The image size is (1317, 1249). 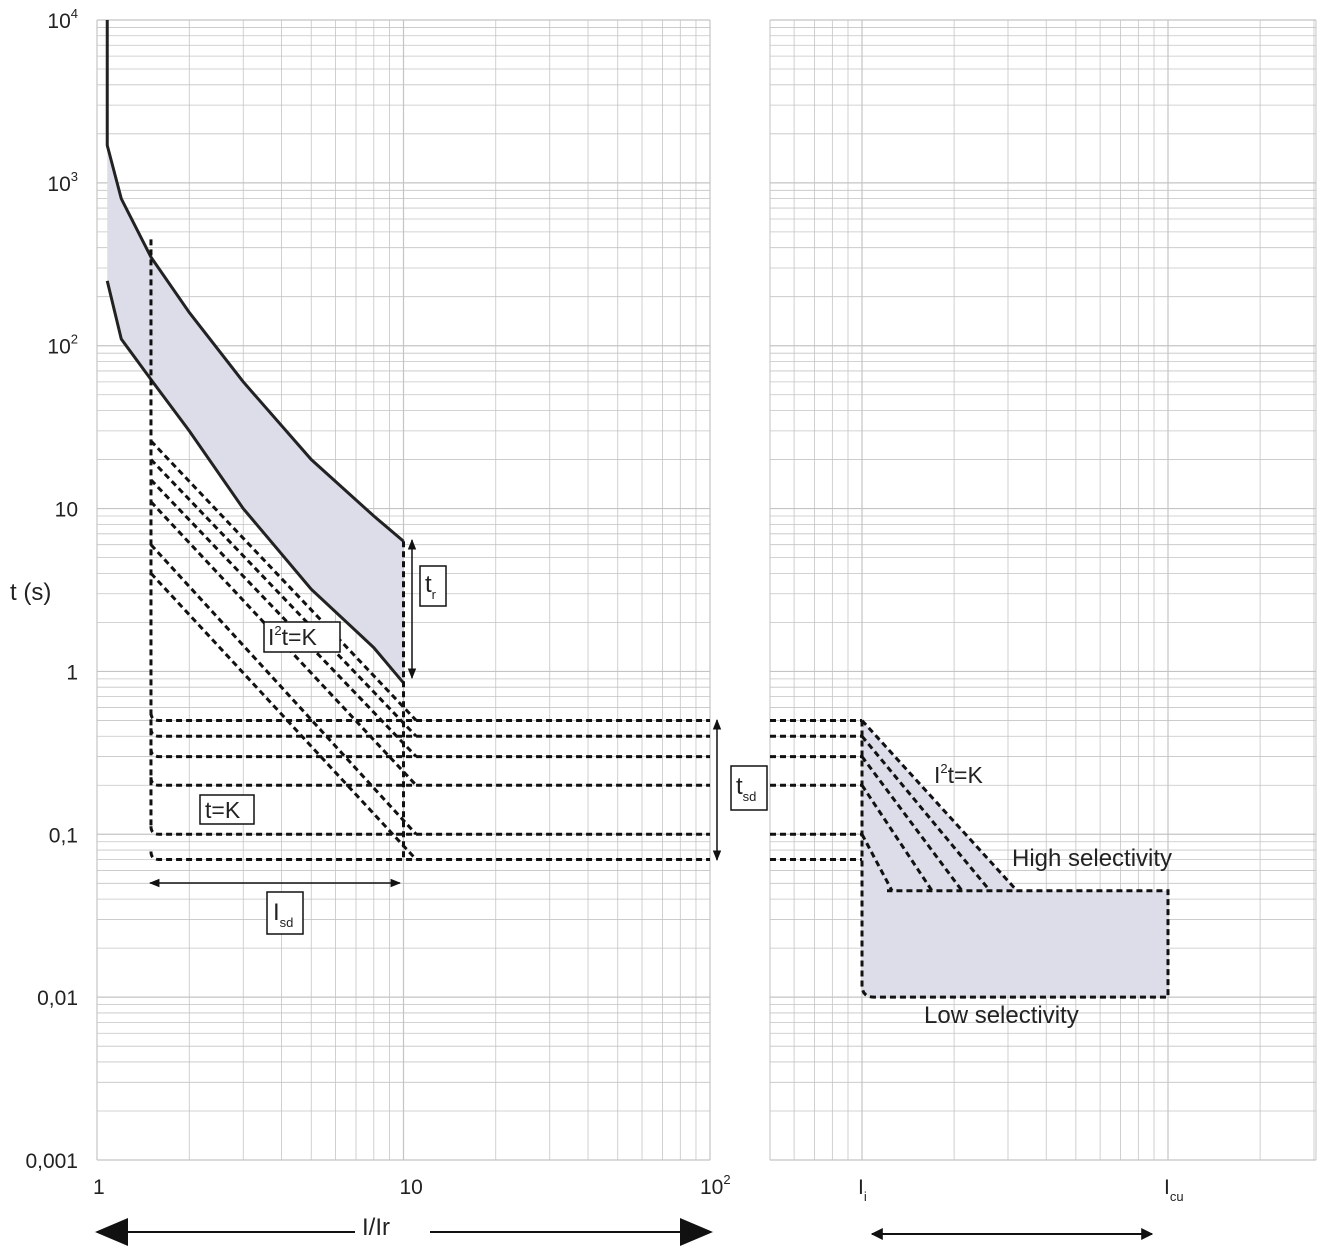 What do you see at coordinates (99, 1187) in the screenshot?
I see `x-tick-label: 1` at bounding box center [99, 1187].